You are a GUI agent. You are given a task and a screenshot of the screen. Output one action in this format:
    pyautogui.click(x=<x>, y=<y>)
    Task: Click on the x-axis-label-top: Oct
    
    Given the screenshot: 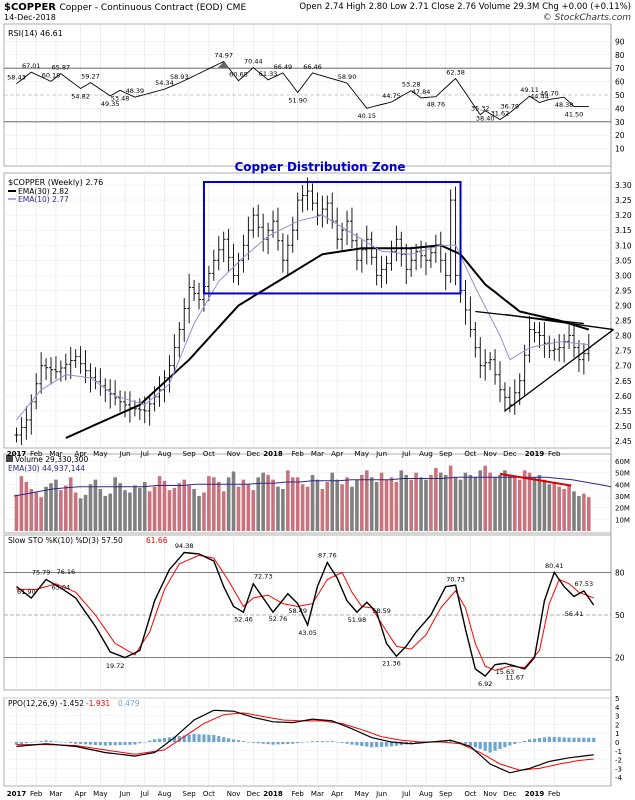 What is the action you would take?
    pyautogui.click(x=470, y=454)
    